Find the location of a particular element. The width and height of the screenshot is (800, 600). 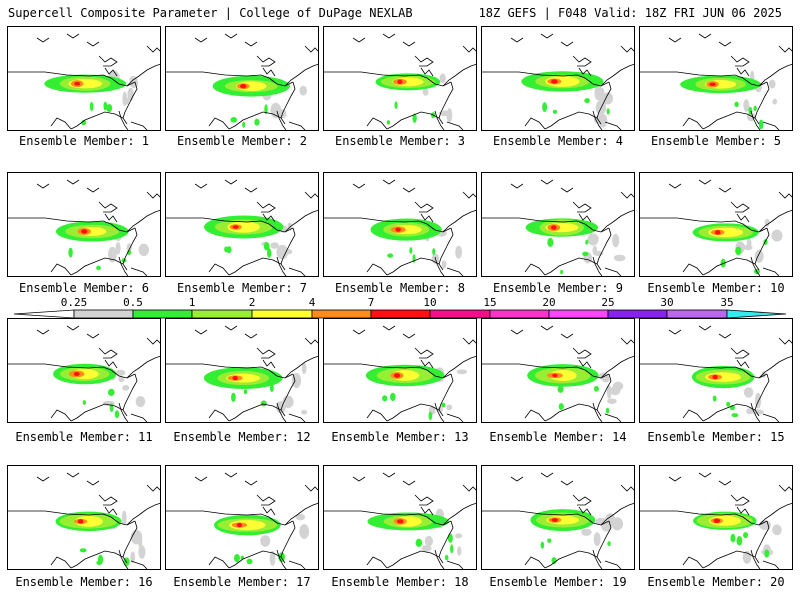

ensemble-member-label: Ensemble Member: 2 is located at coordinates (242, 141).